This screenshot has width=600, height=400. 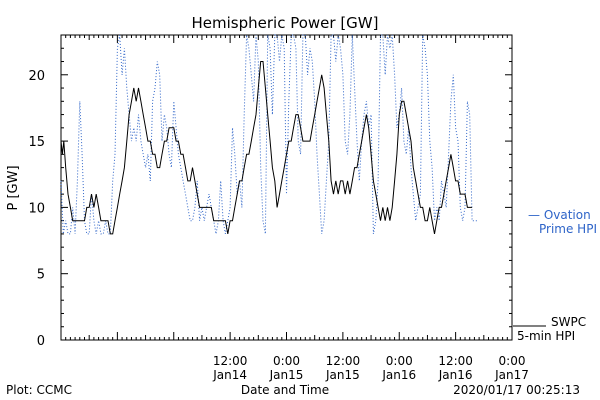 I want to click on timestamp: 2020/01/17 00:25:13, so click(x=516, y=390).